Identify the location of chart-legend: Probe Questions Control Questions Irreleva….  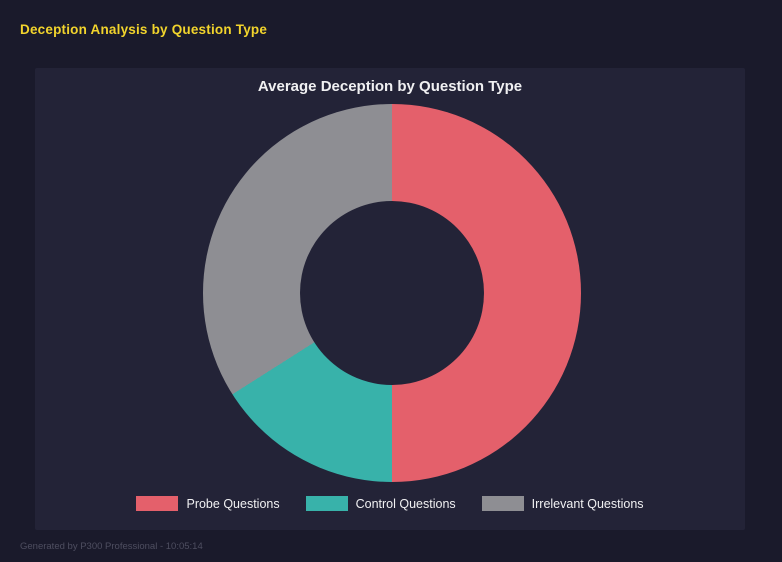
(390, 503).